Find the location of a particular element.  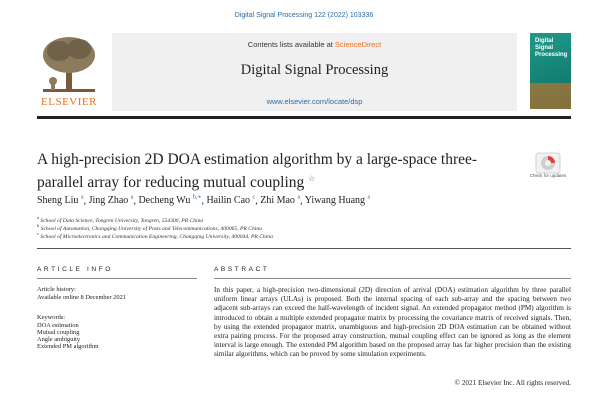

history-label: Article history: is located at coordinates (56, 289).